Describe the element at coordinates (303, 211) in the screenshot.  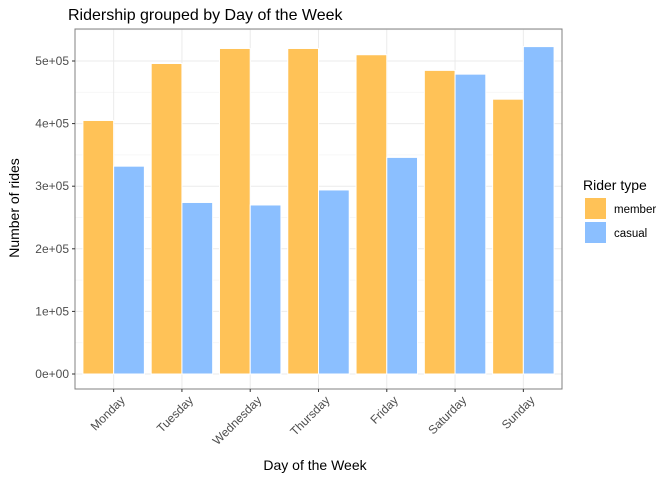
I see `bar-member-thursday` at that location.